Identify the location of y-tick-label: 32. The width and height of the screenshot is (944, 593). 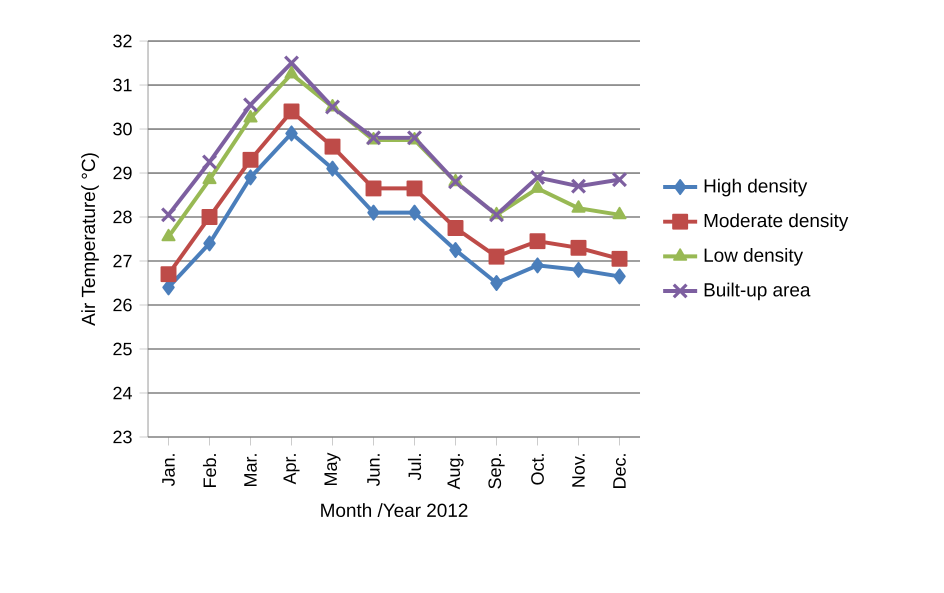
(122, 41).